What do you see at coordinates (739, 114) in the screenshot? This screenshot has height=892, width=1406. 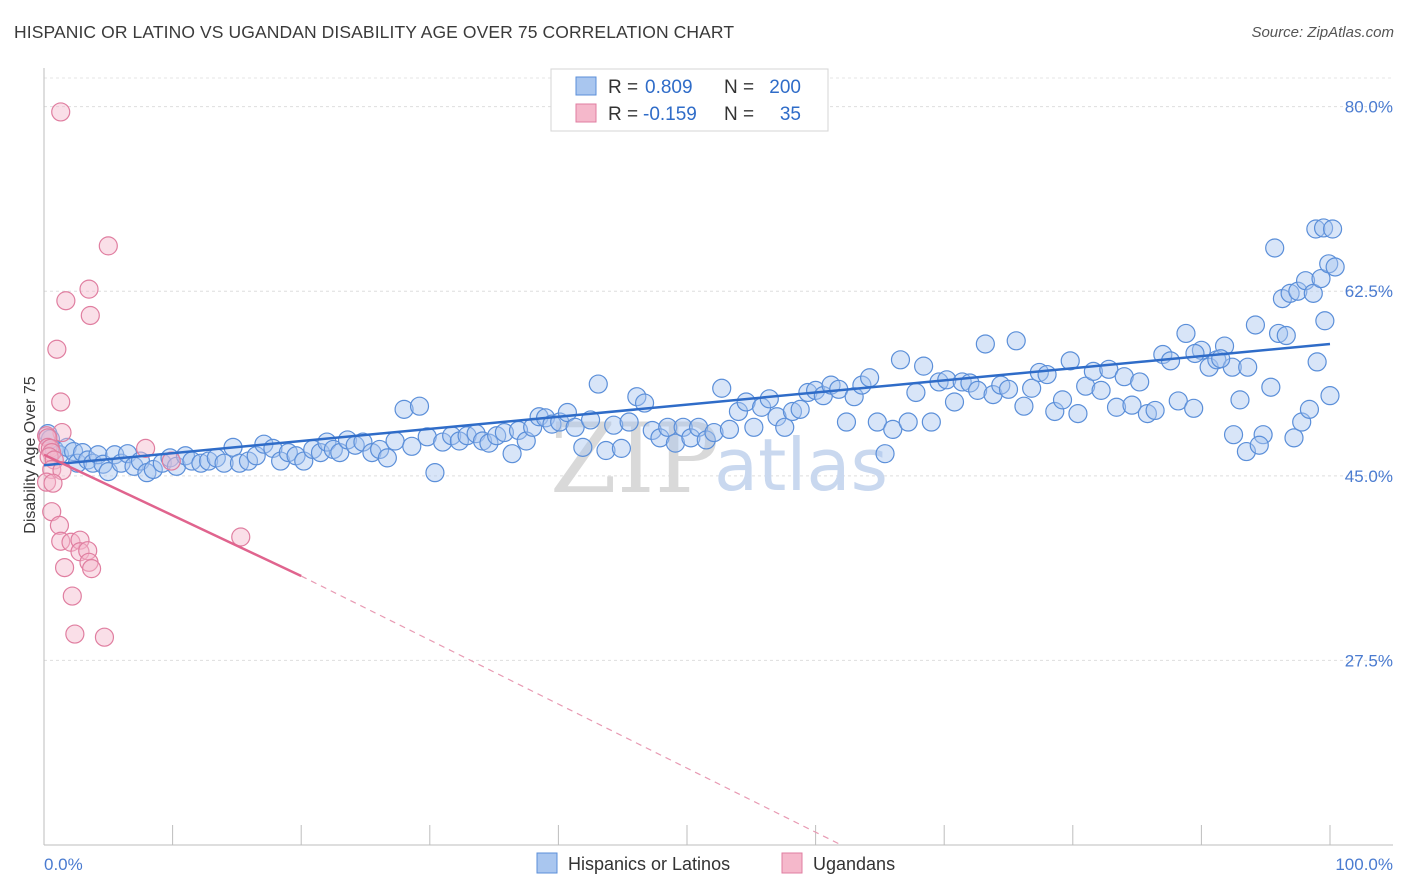 I see `legend-n-label-ugandan: N =` at bounding box center [739, 114].